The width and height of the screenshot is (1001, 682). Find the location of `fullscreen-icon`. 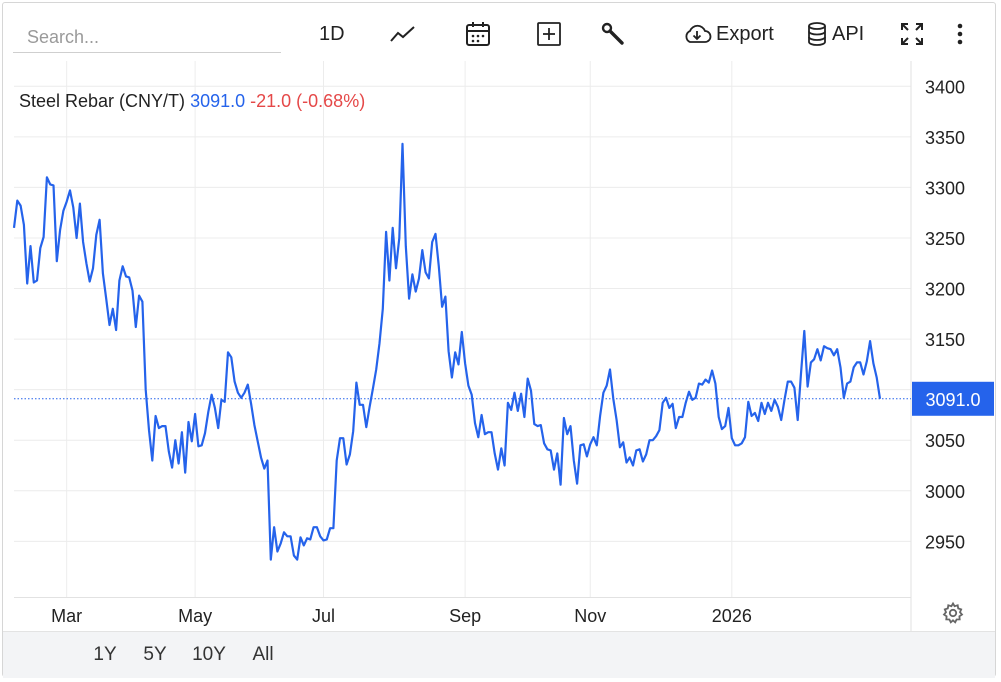

fullscreen-icon is located at coordinates (912, 34).